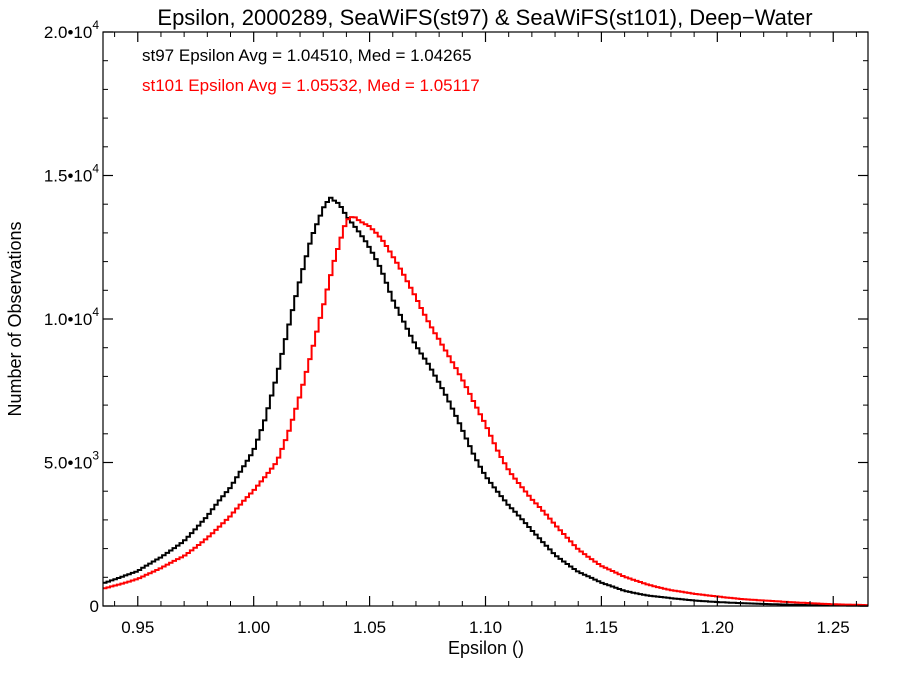 This screenshot has width=900, height=675. I want to click on x-tick-label-0: 0.95, so click(137, 627).